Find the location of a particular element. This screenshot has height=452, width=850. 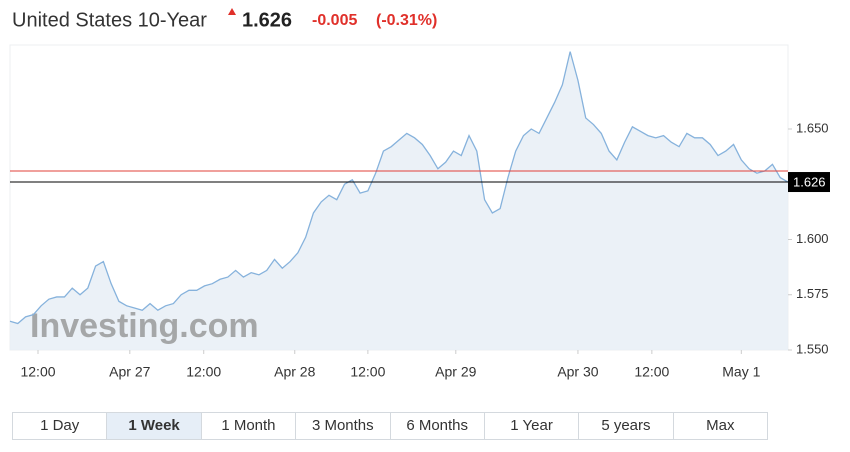

range-button: 1 Day is located at coordinates (60, 426).